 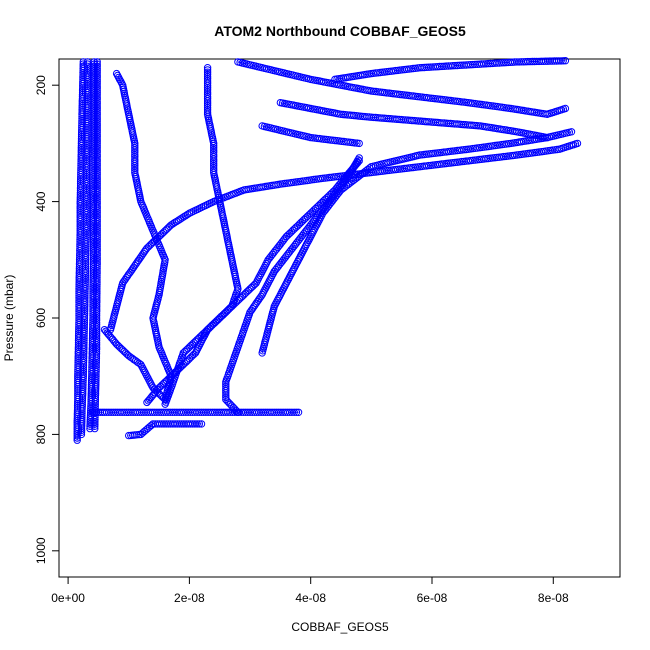 What do you see at coordinates (432, 598) in the screenshot?
I see `x-tick-label: 6e-08` at bounding box center [432, 598].